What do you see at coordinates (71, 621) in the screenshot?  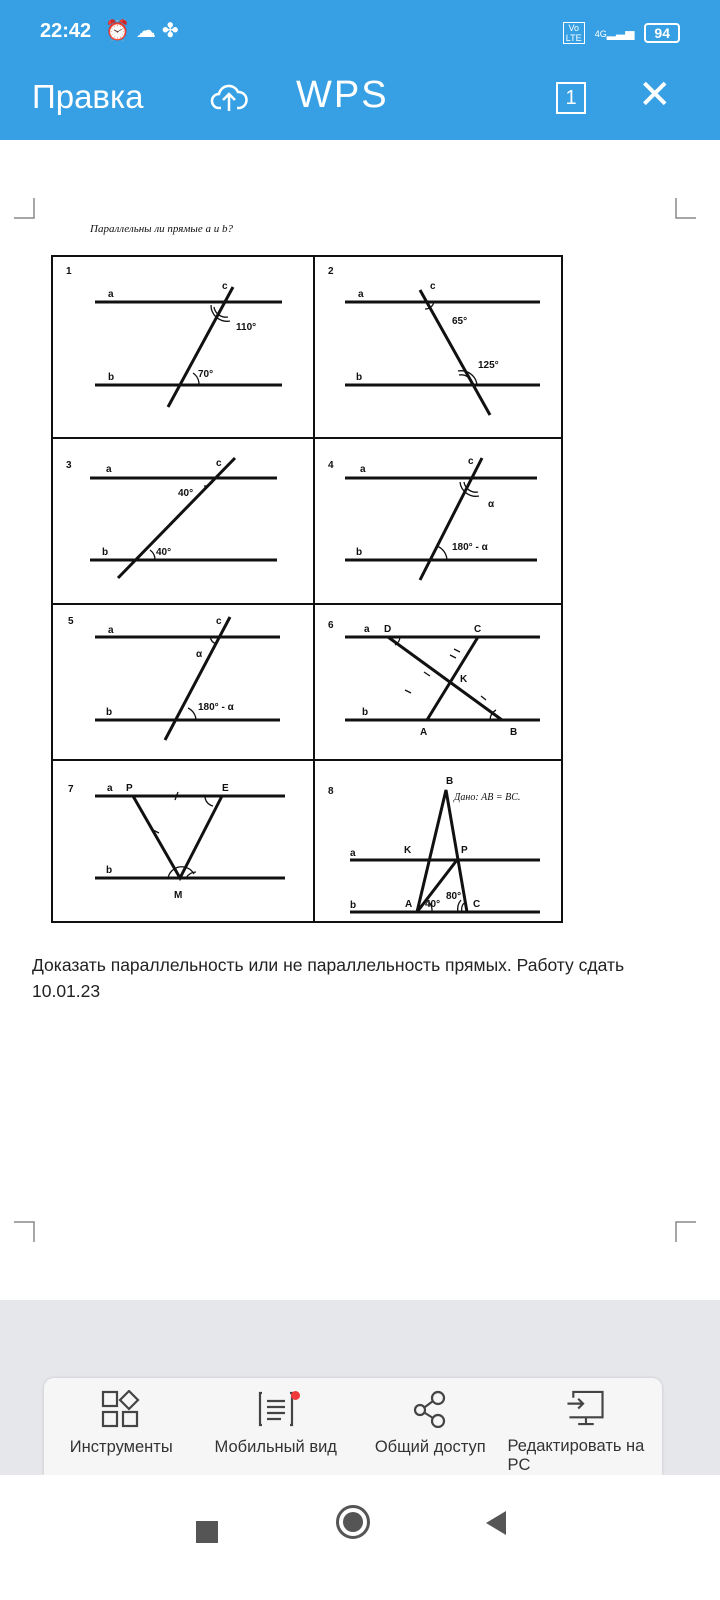 I see `cell-number: 5` at bounding box center [71, 621].